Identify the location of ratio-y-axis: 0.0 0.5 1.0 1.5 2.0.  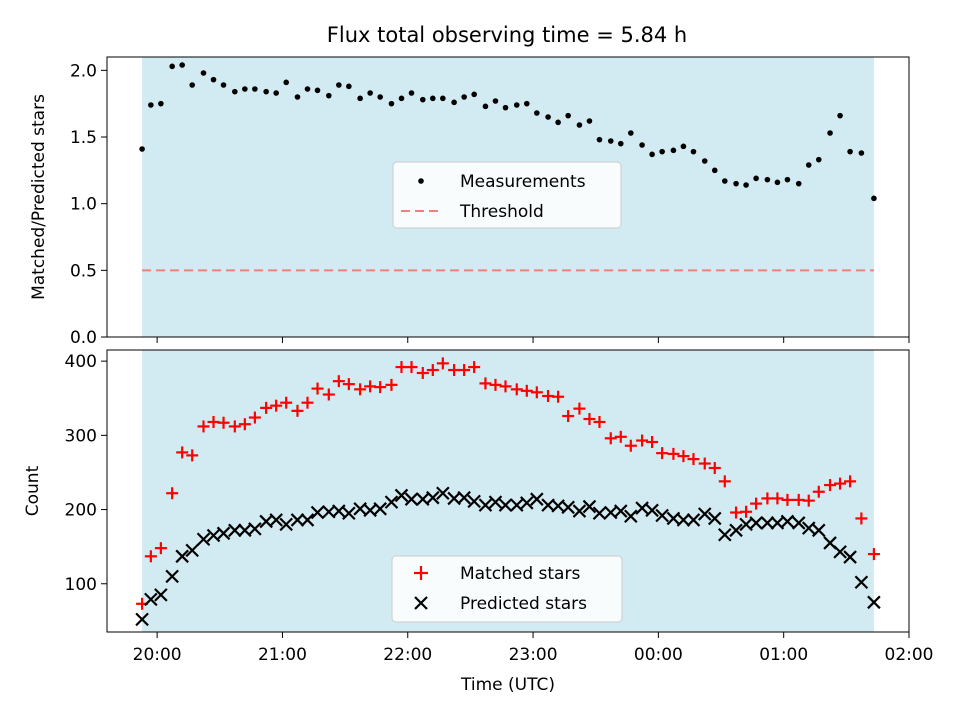
(88, 204).